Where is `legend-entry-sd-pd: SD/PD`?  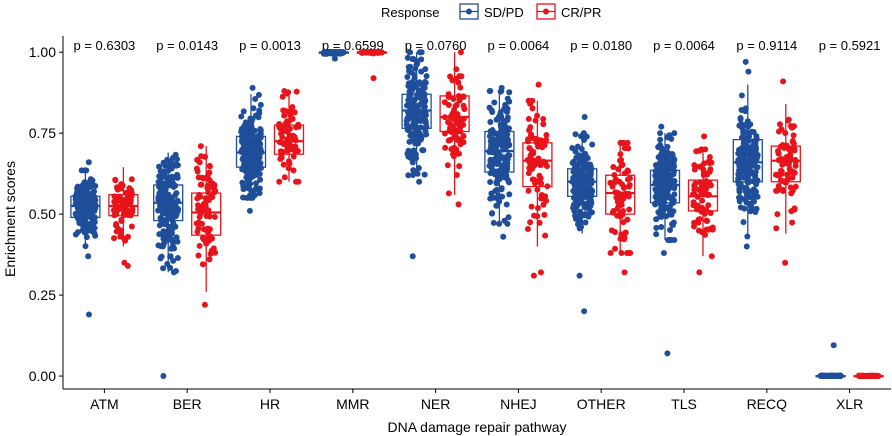
legend-entry-sd-pd: SD/PD is located at coordinates (491, 11).